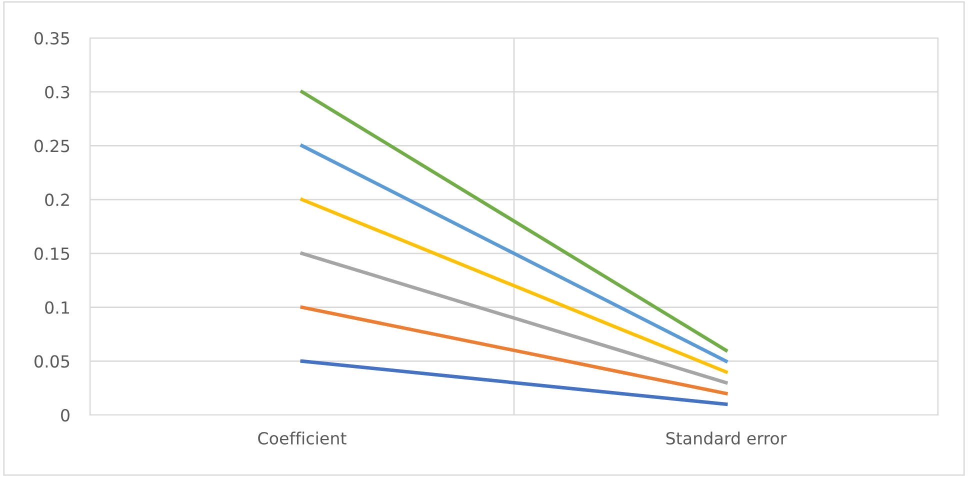 This screenshot has height=477, width=968. I want to click on y-tick-label: 0.3, so click(57, 92).